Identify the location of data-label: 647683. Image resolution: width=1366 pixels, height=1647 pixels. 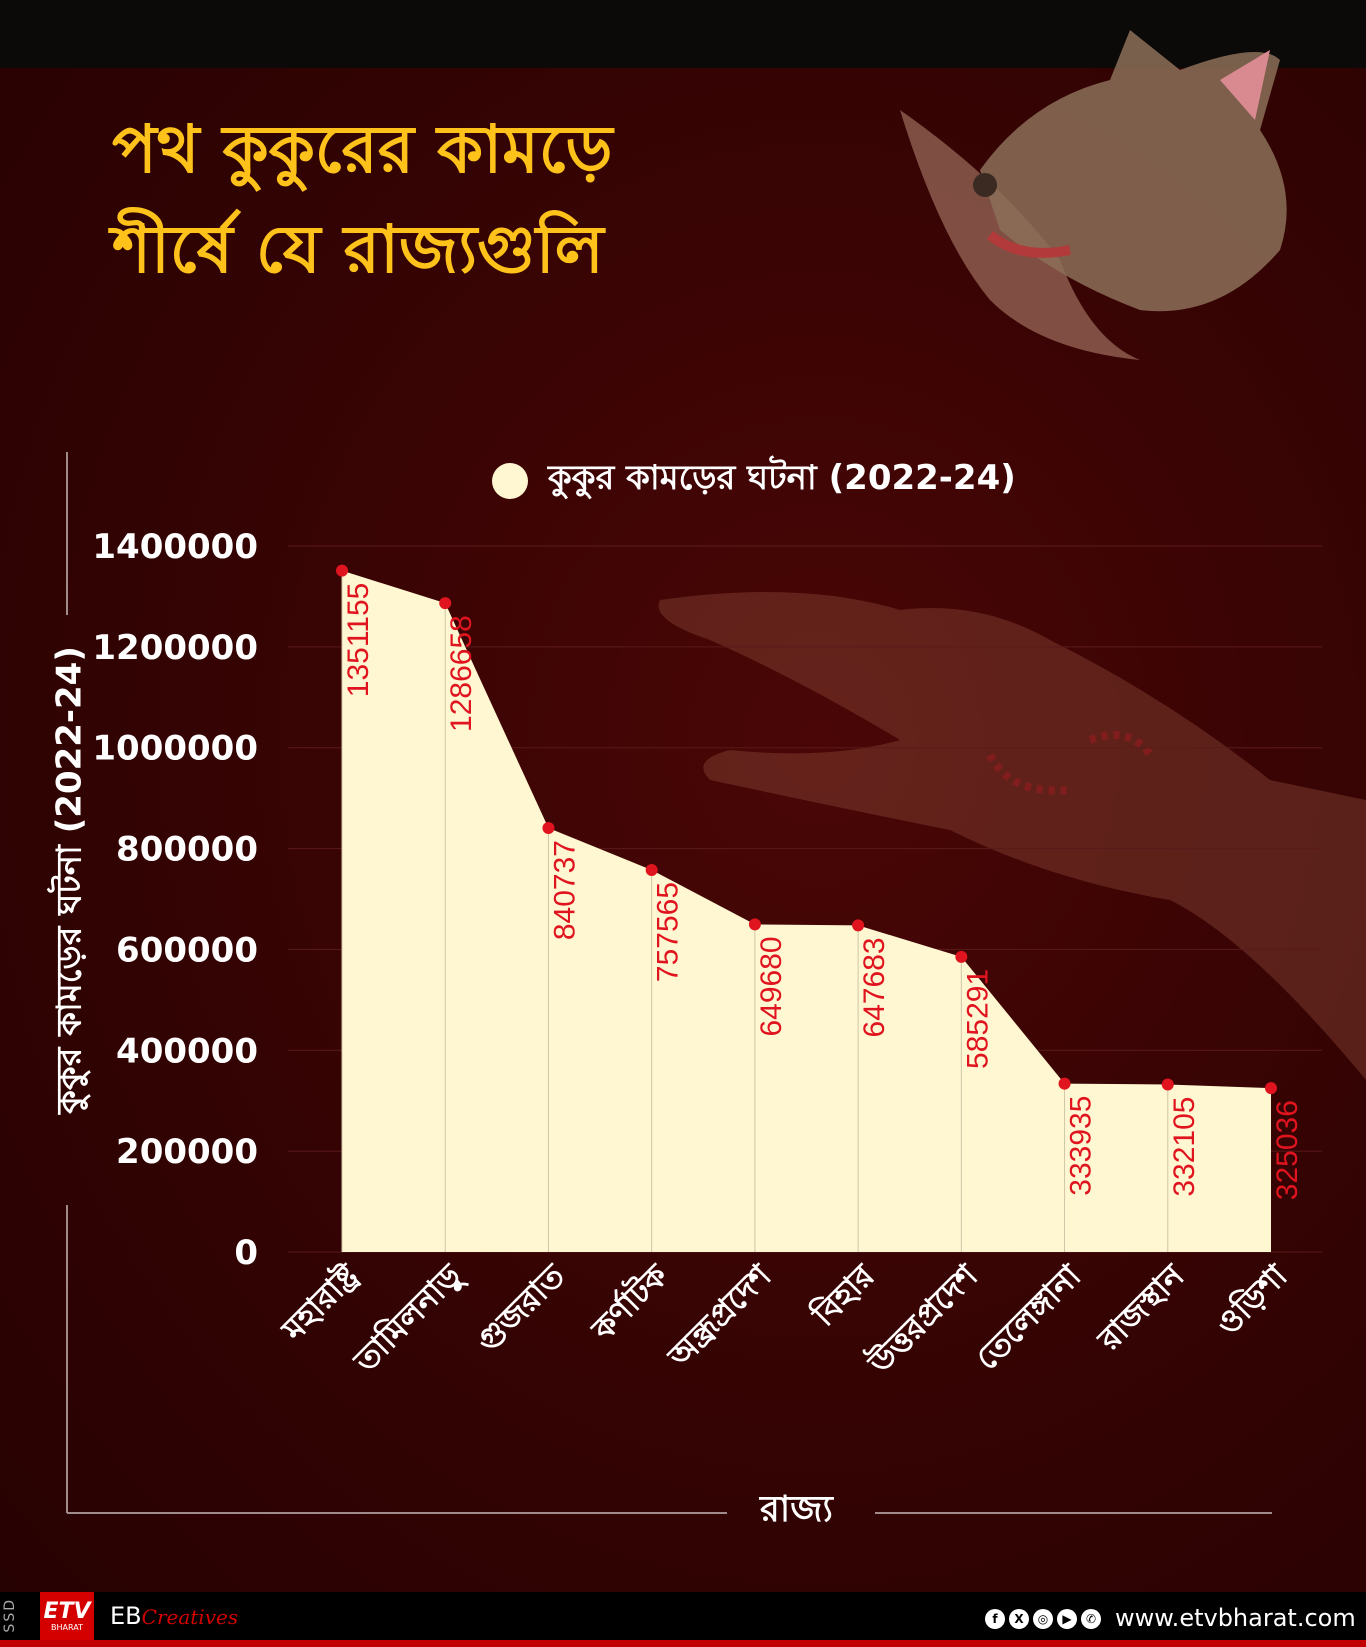
(874, 987).